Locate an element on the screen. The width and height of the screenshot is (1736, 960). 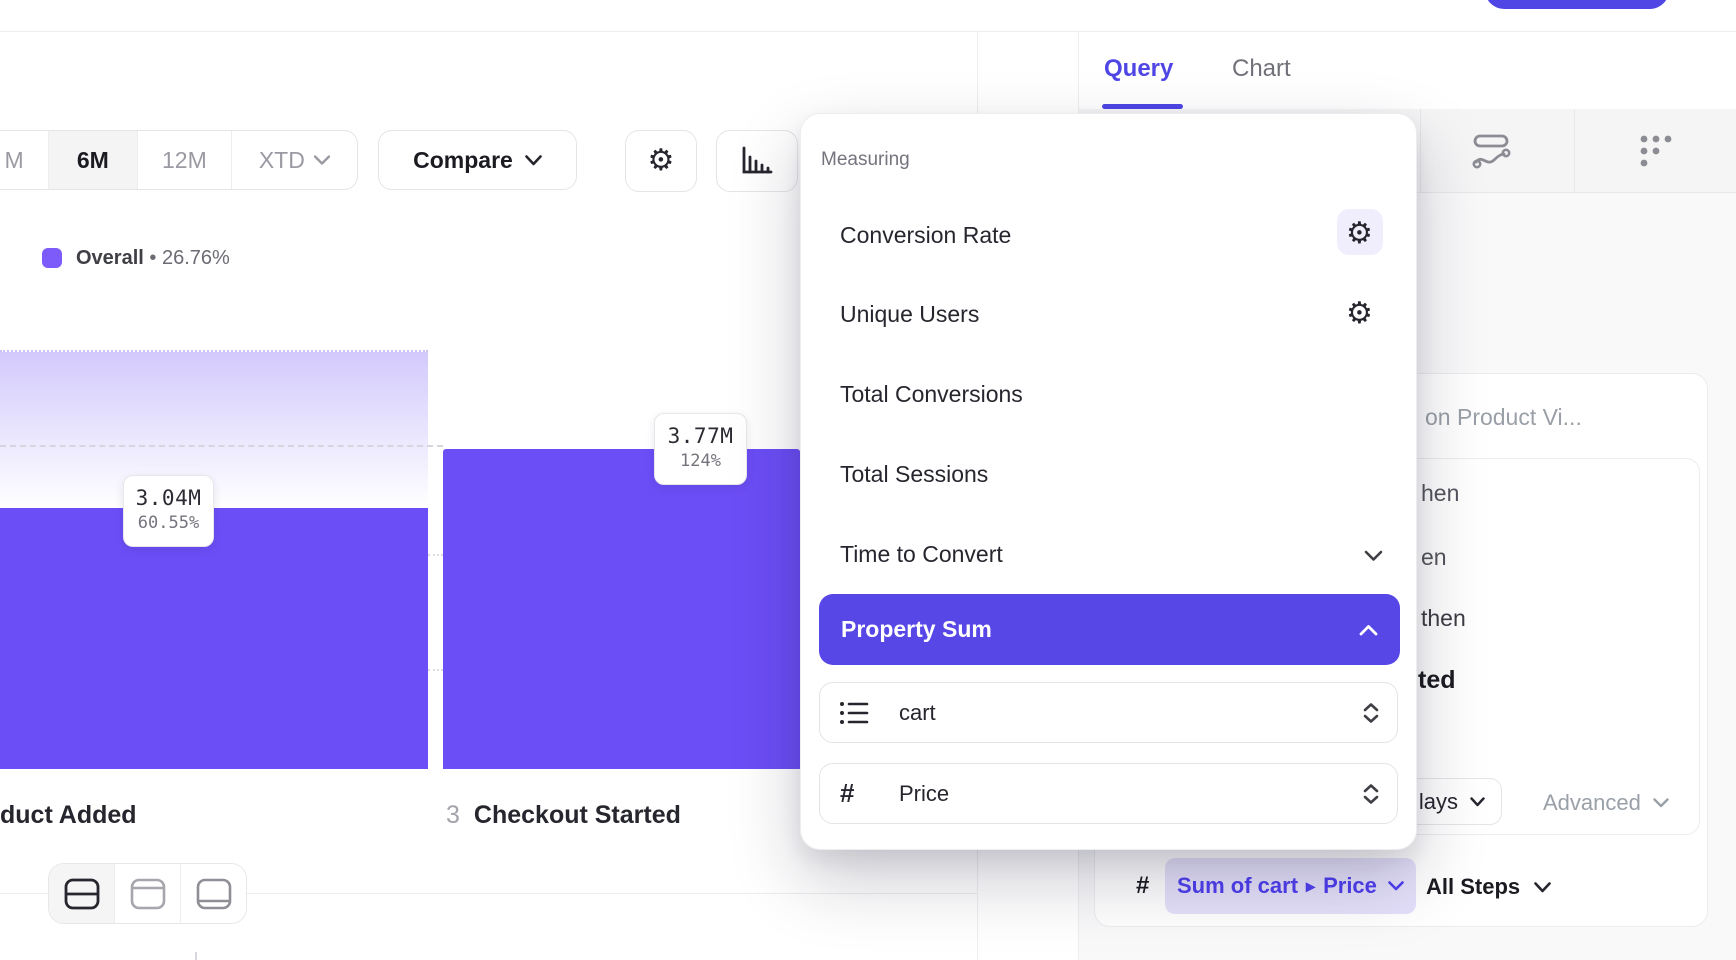
layout-header-button is located at coordinates (147, 893).